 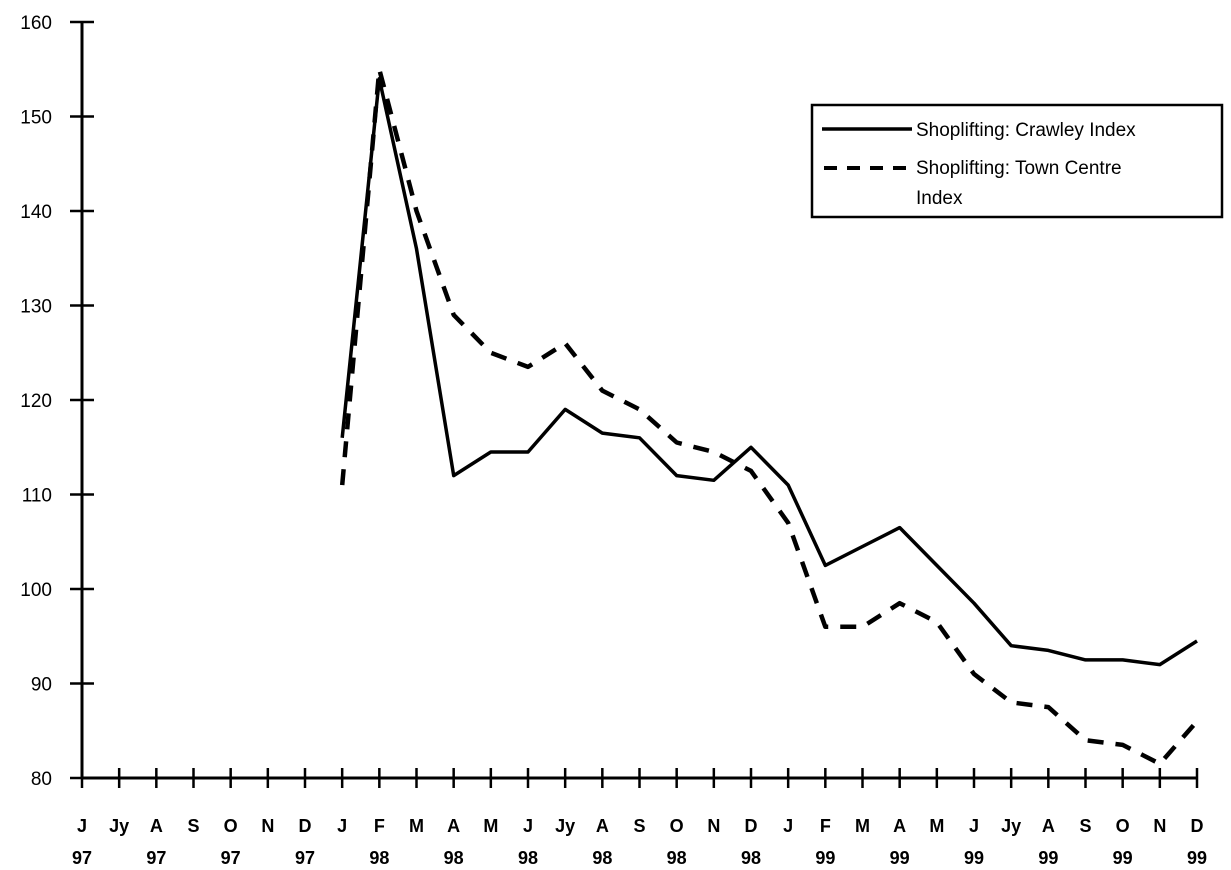 What do you see at coordinates (36, 23) in the screenshot?
I see `y-tick-label: 160` at bounding box center [36, 23].